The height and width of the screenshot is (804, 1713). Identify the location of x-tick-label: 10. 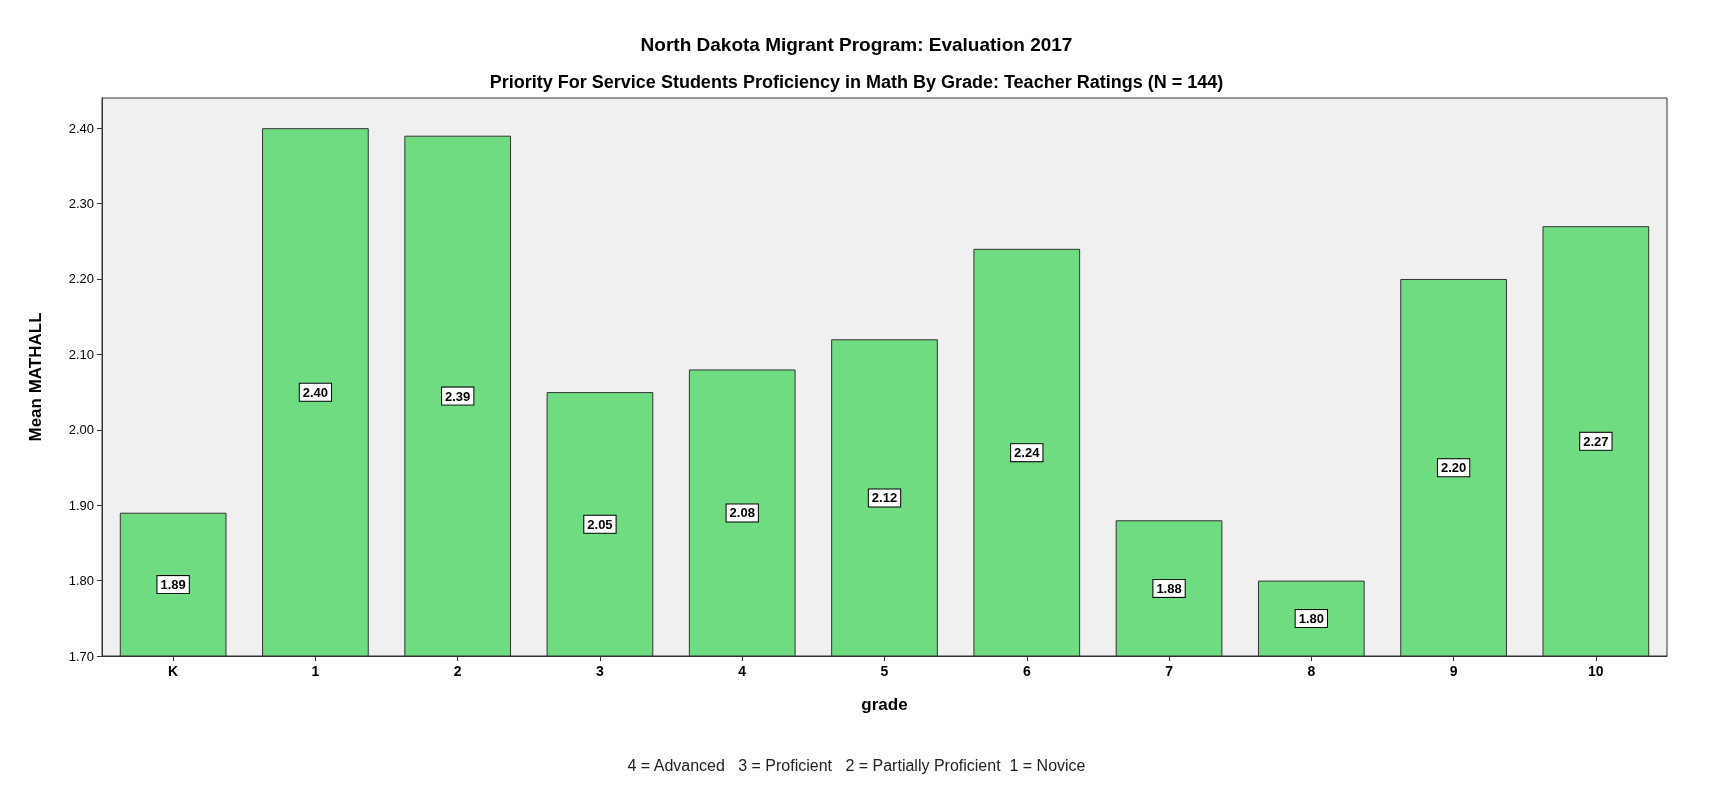
(1596, 671).